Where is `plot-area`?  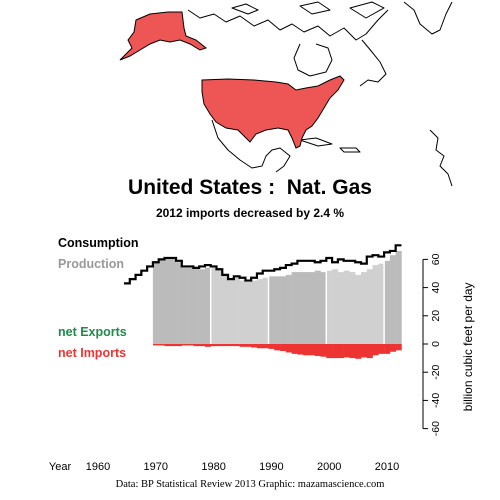 plot-area is located at coordinates (263, 301).